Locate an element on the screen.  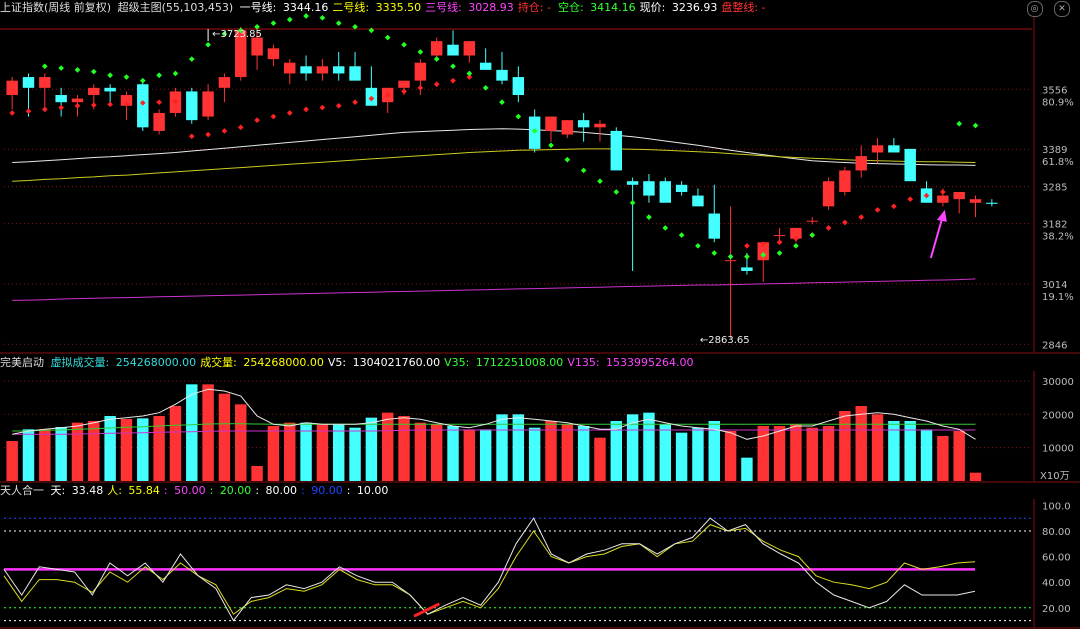
settings-icon: ◎ is located at coordinates (1034, 9).